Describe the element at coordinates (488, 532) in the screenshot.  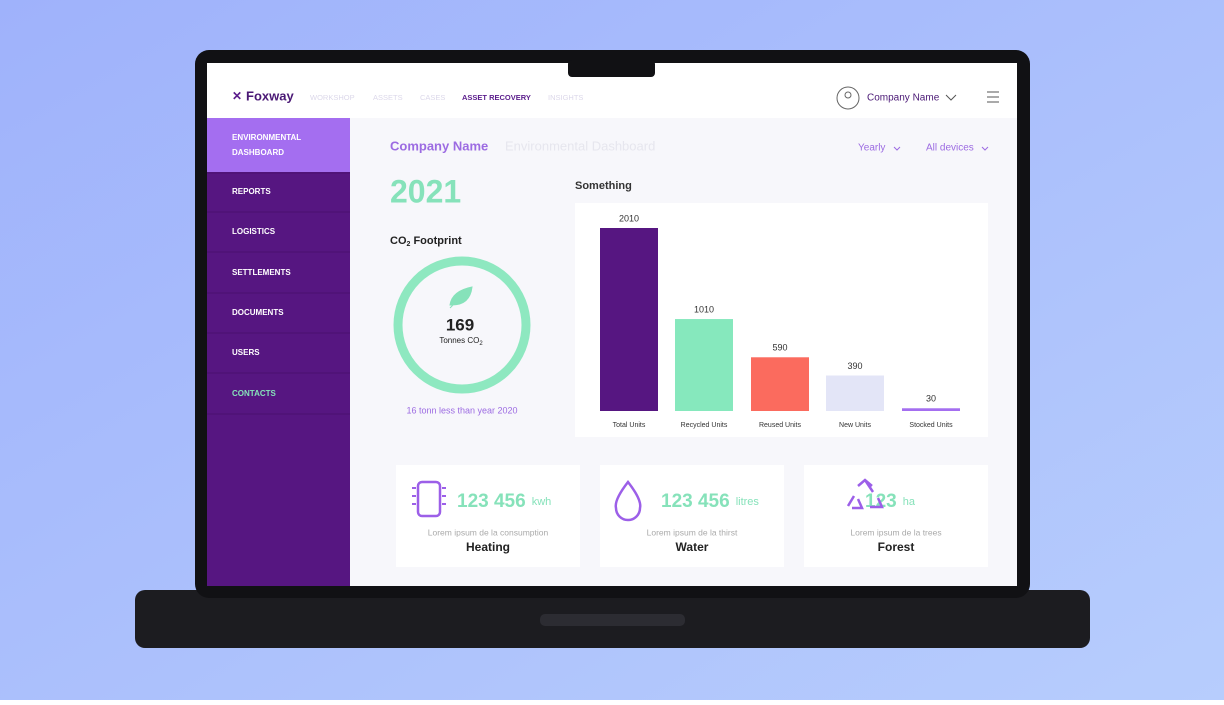
I see `stat-desc: Lorem ipsum de la consumption` at that location.